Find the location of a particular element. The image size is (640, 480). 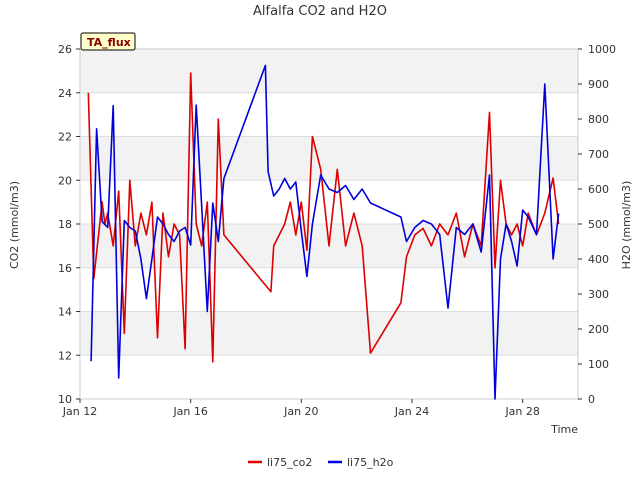

y-left-tick-label: 10 is located at coordinates (65, 399).